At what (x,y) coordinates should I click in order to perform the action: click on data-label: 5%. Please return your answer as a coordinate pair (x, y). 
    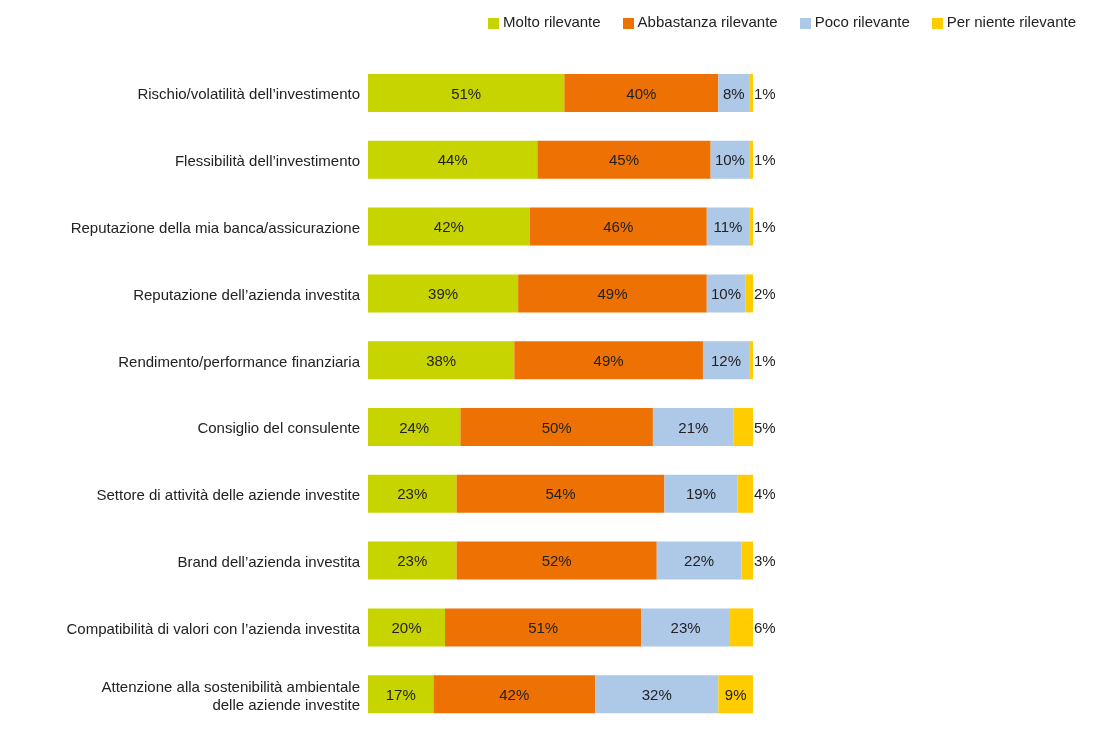
    Looking at the image, I should click on (765, 427).